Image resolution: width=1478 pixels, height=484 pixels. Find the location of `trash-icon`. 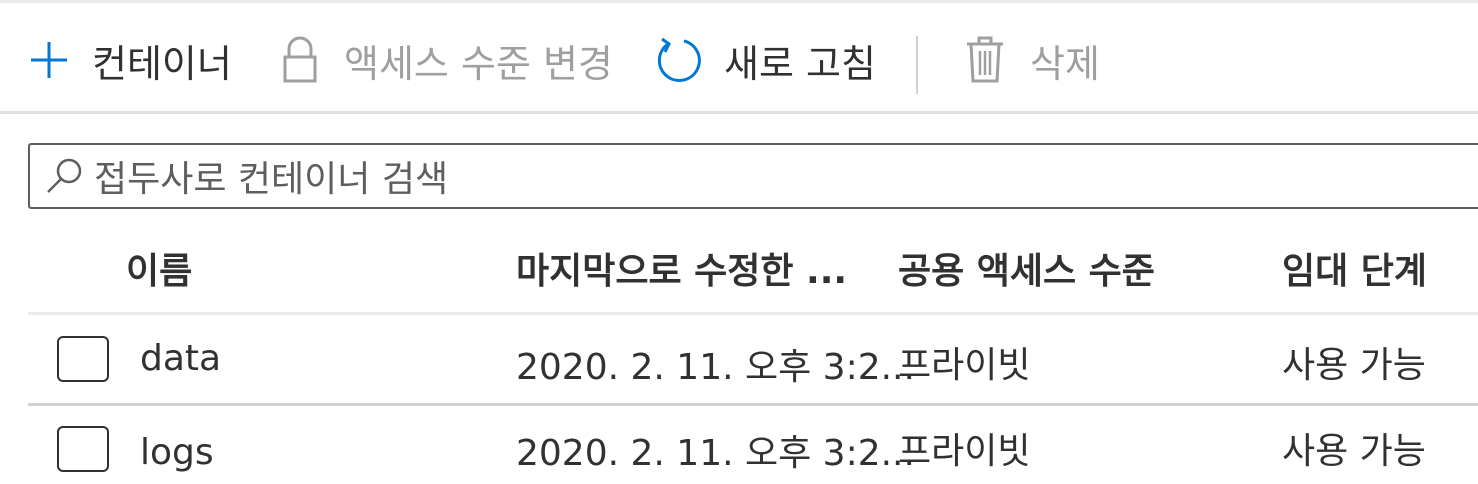

trash-icon is located at coordinates (985, 60).